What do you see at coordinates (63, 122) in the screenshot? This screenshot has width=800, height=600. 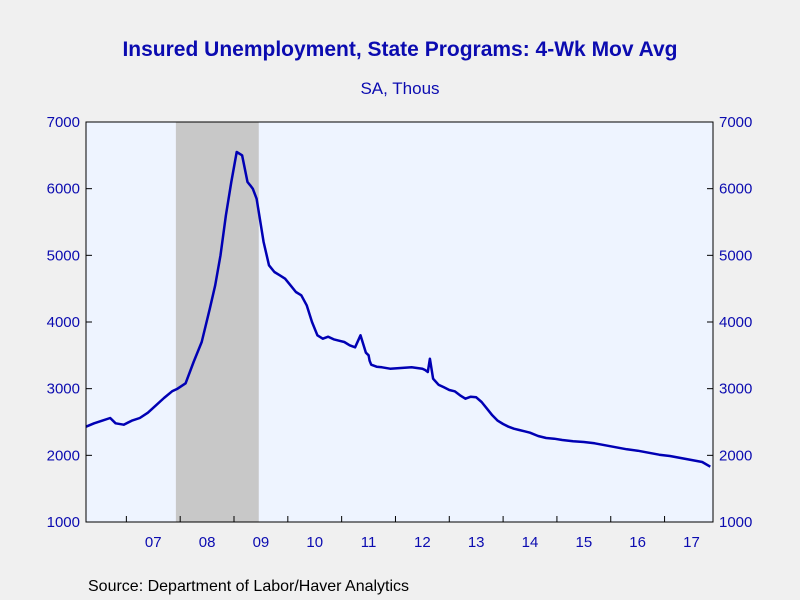 I see `y-tick-label-left: 7000` at bounding box center [63, 122].